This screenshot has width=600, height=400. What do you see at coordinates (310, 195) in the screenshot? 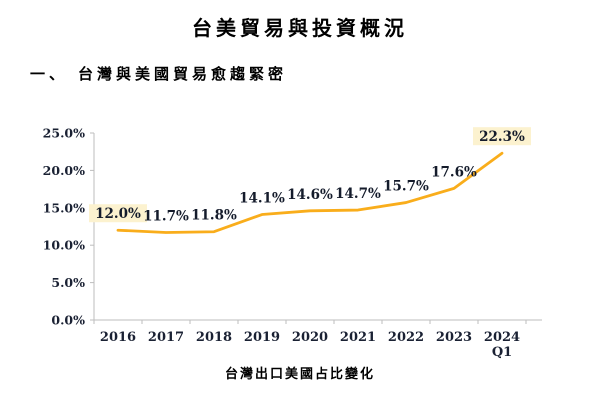
I see `data-label: 14.6%` at bounding box center [310, 195].